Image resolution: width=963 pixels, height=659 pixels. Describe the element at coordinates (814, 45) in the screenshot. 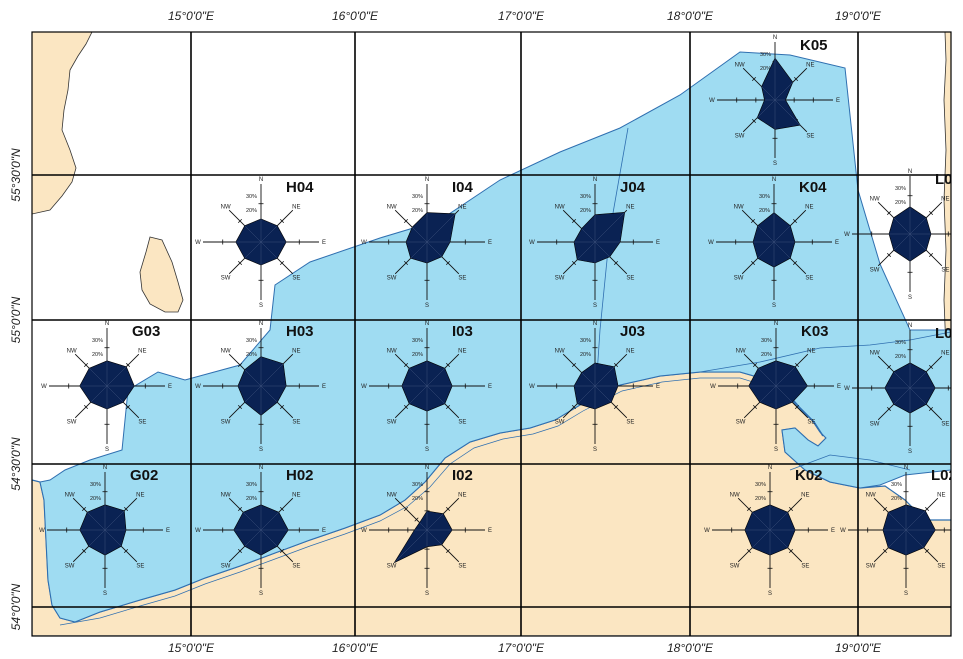

I see `grid-cell-label: K05` at that location.